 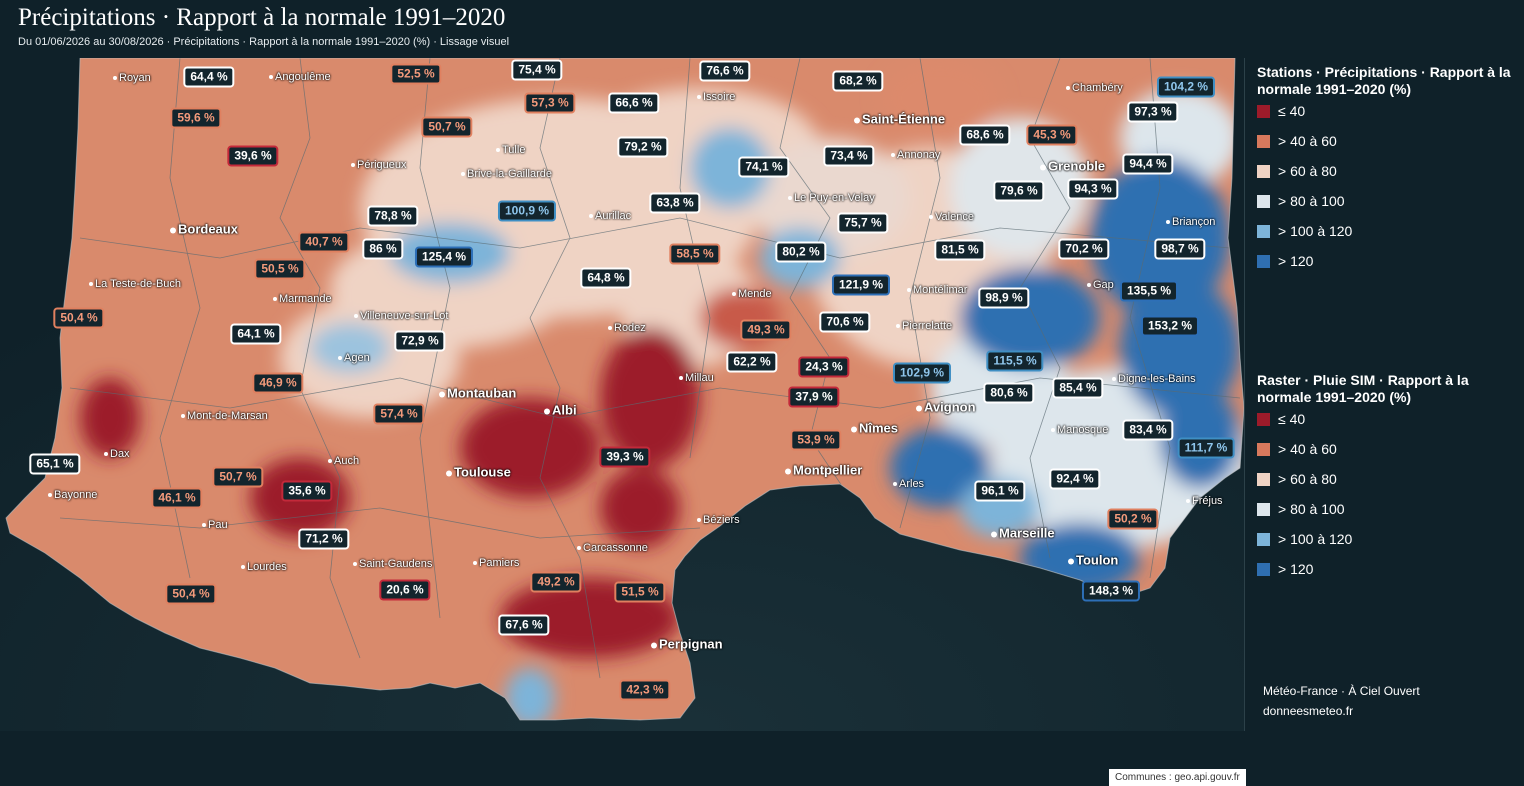 What do you see at coordinates (1111, 591) in the screenshot?
I see `station-value-label: 148,3 %` at bounding box center [1111, 591].